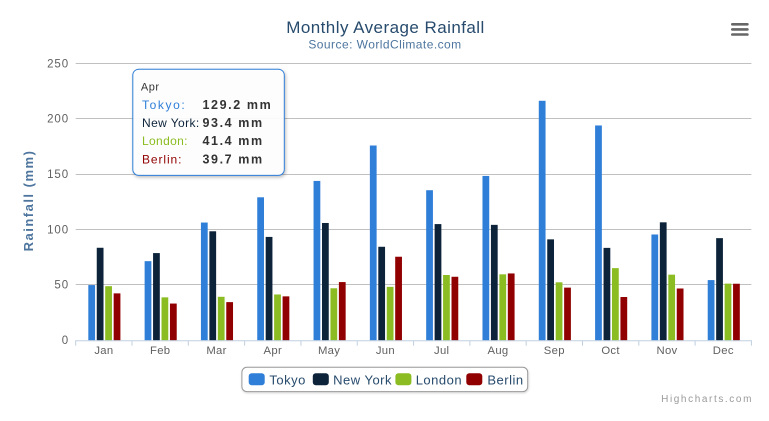 This screenshot has height=421, width=769. Describe the element at coordinates (667, 351) in the screenshot. I see `svg-text: Nov` at that location.